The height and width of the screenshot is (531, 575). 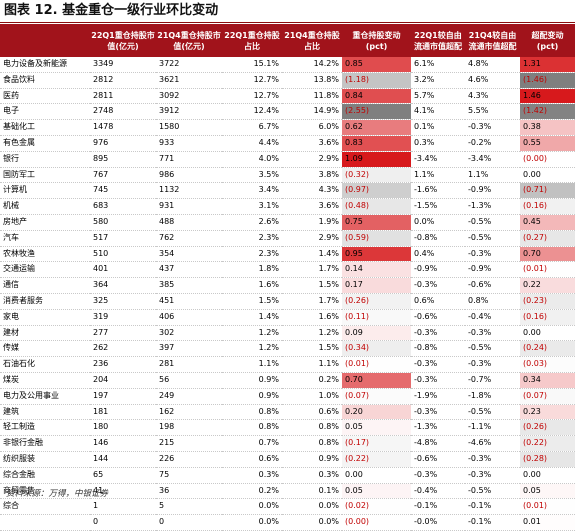 I want to click on table-row: 医药 2811 3092 12.7% 11.8% 0.84 5.7% 4.3% 1.46, so click(x=287, y=96).